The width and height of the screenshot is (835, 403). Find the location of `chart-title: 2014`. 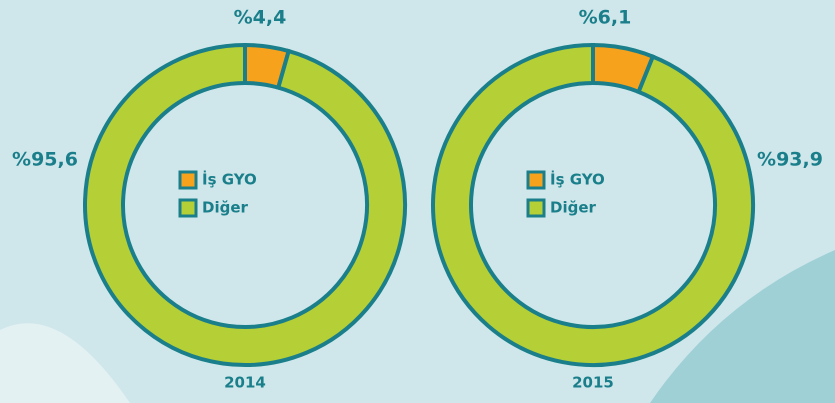

chart-title: 2014 is located at coordinates (245, 383).